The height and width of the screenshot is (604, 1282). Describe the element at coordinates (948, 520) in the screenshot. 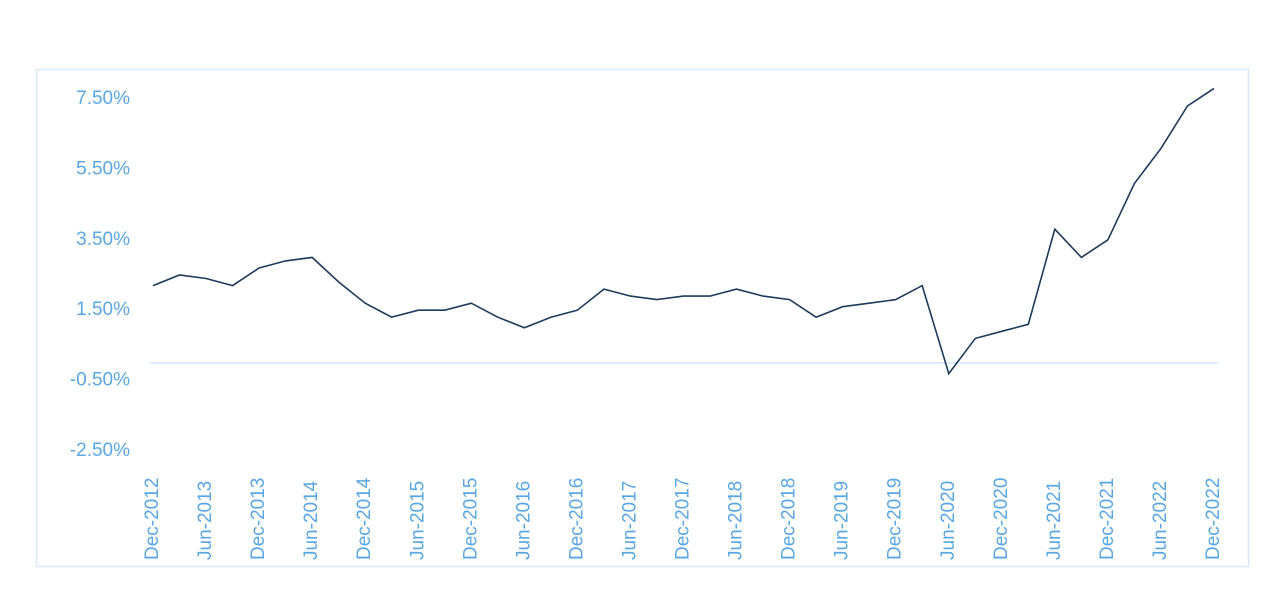

I see `x-tick-label: Jun-2020` at that location.